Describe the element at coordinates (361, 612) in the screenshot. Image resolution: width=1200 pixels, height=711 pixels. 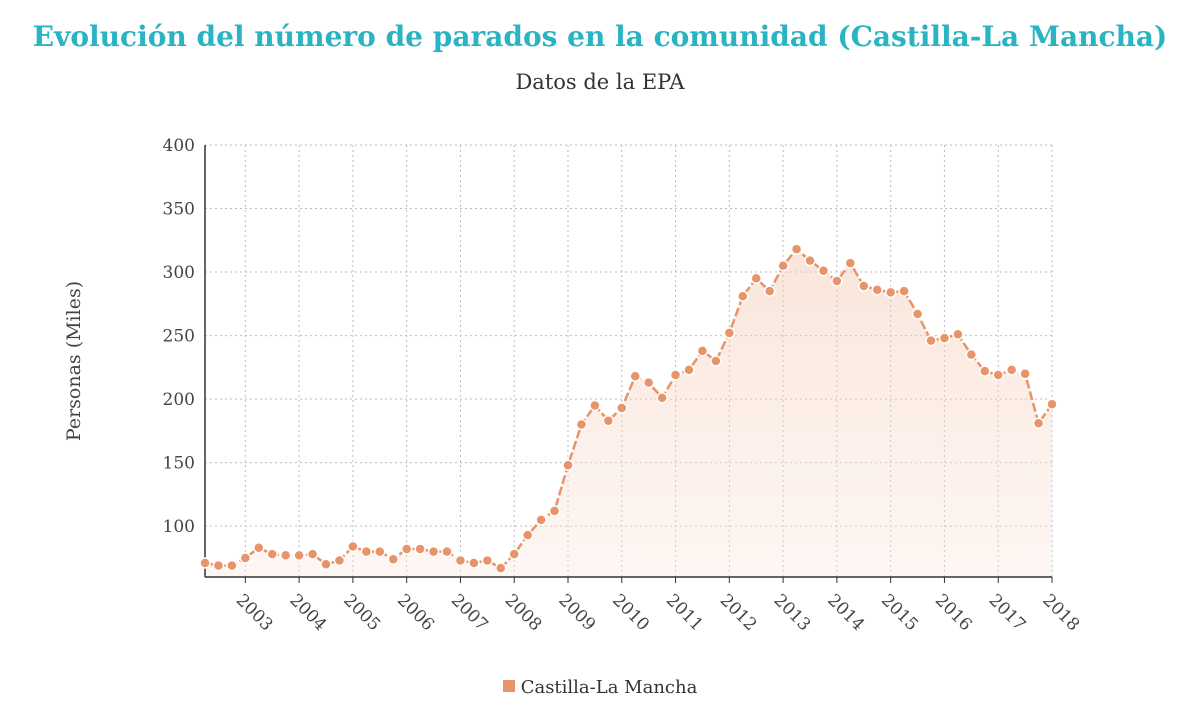
I see `x-tick-label: 2005` at that location.